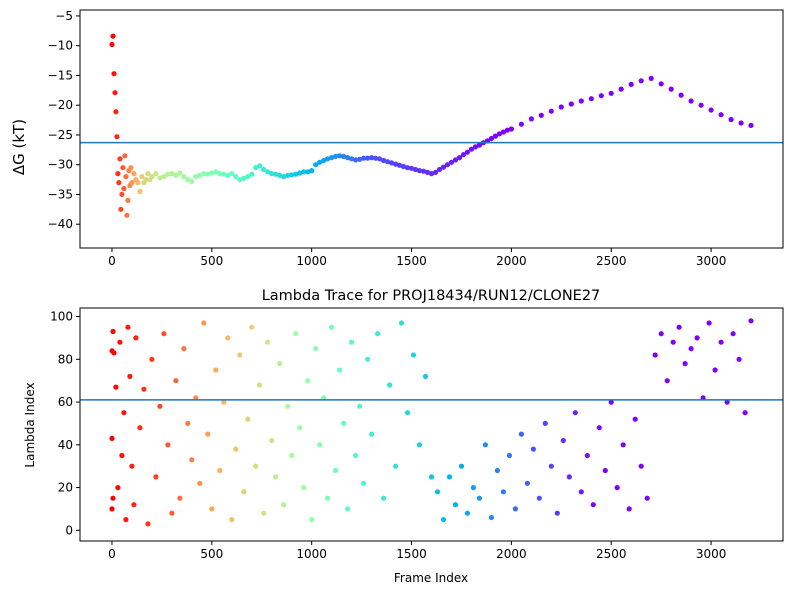 The width and height of the screenshot is (800, 600). What do you see at coordinates (60, 46) in the screenshot?
I see `y-tick-label: −10` at bounding box center [60, 46].